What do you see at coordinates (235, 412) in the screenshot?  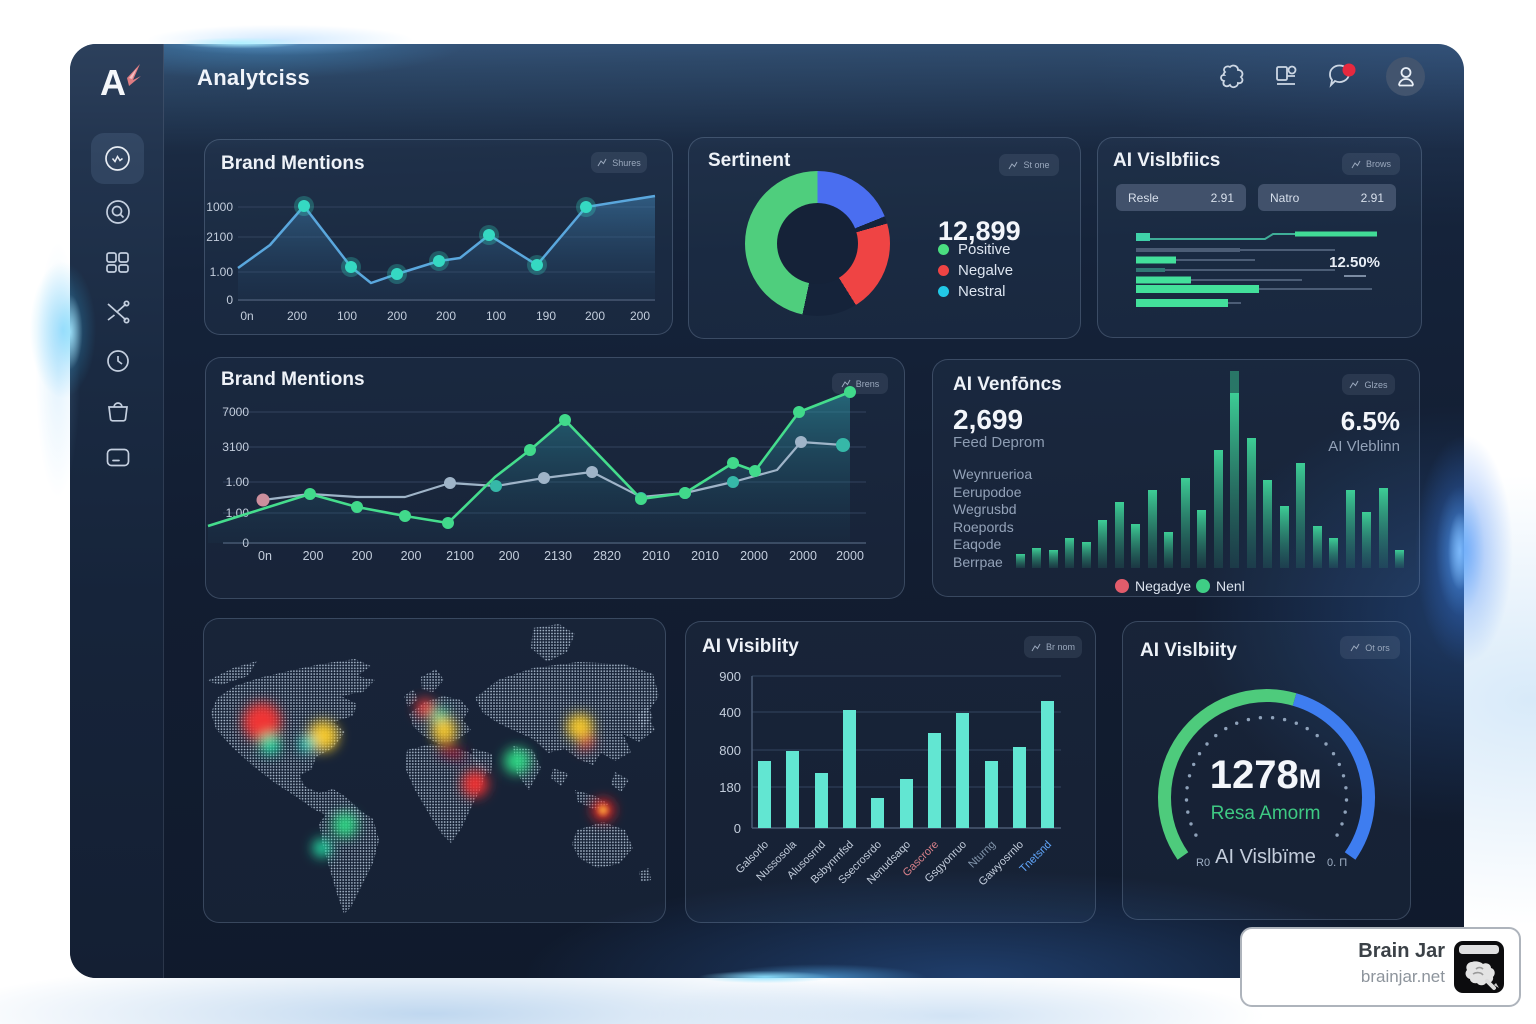 I see `svg-text: 7000` at bounding box center [235, 412].